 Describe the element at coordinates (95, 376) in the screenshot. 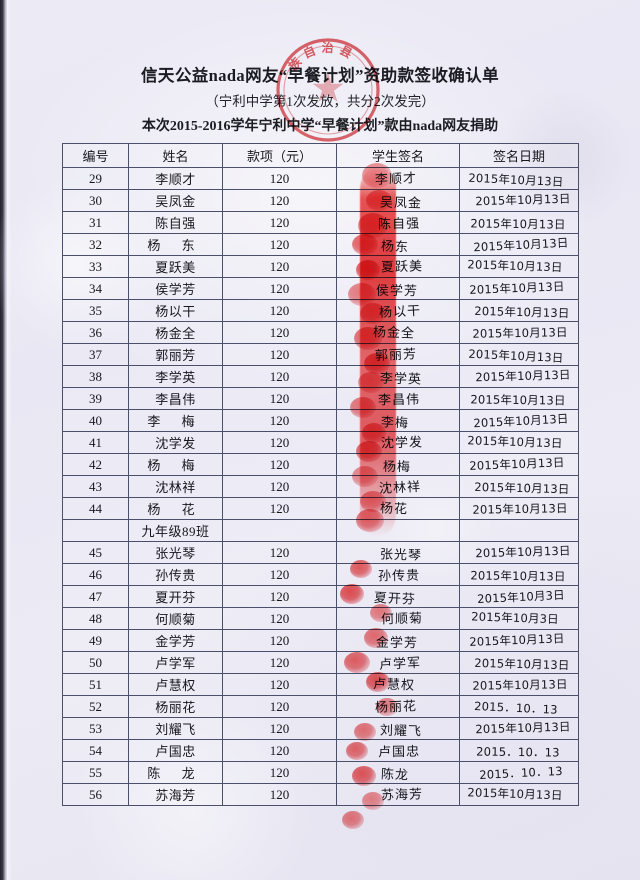

I see `cell-id: 38` at that location.